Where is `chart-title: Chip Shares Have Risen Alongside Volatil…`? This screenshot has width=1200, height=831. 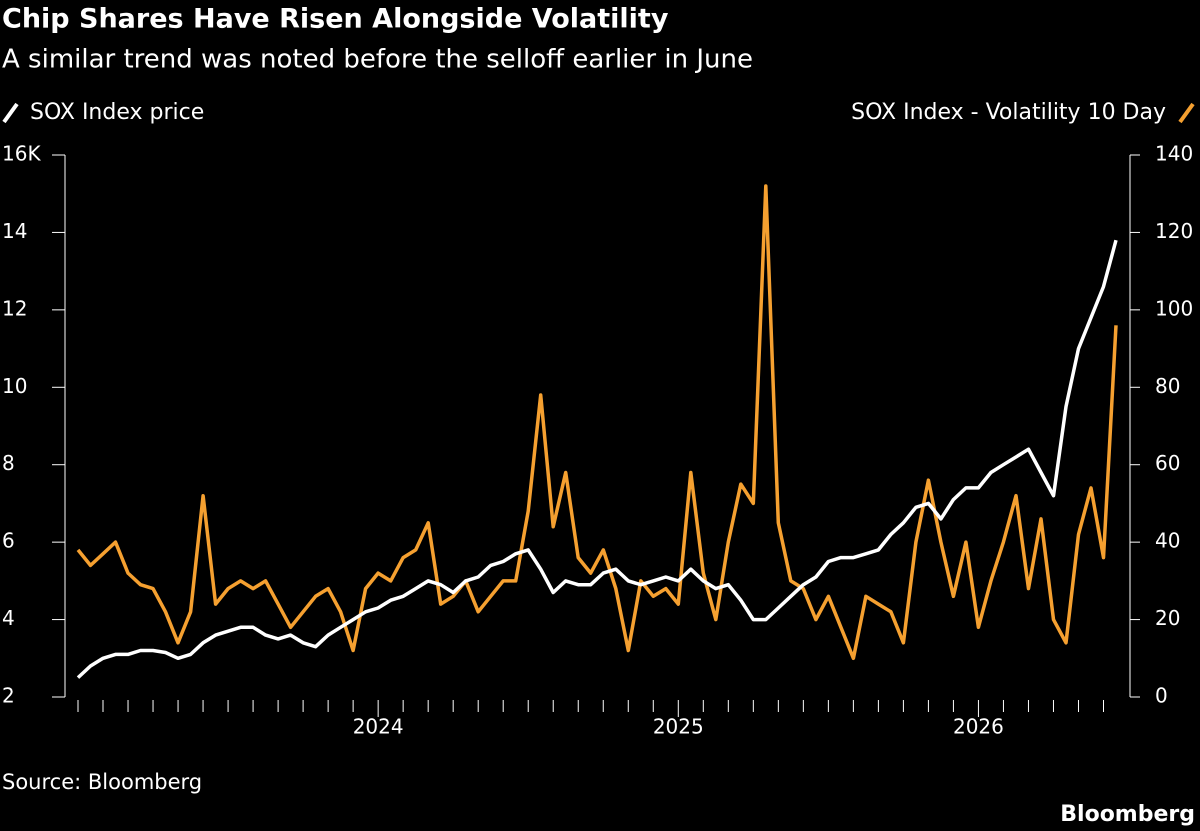
chart-title: Chip Shares Have Risen Alongside Volatil… is located at coordinates (335, 19).